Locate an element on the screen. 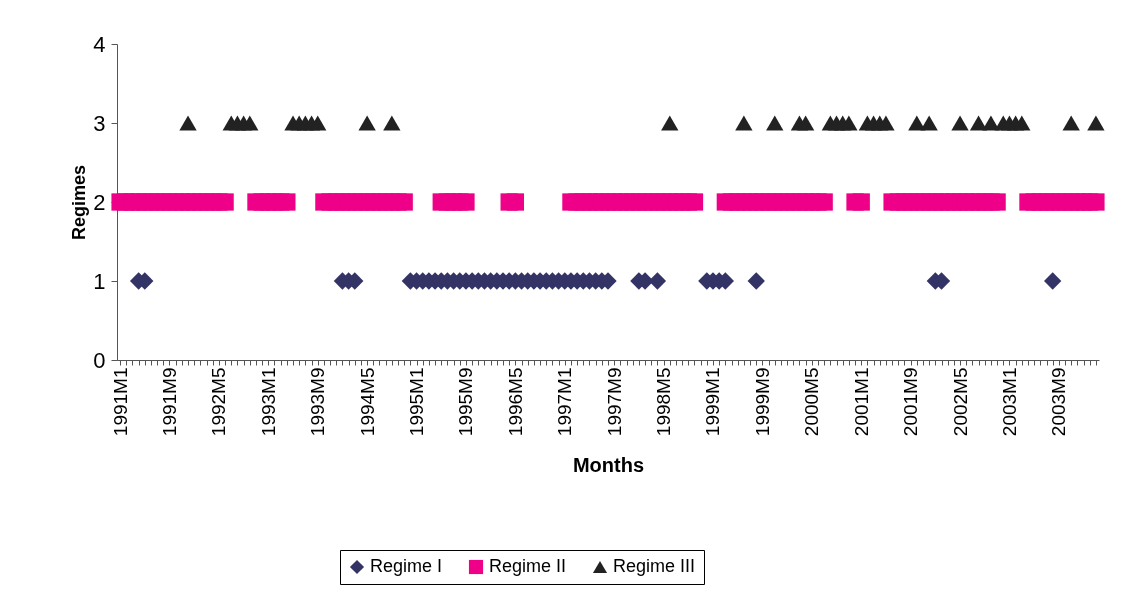  x-tick-label: 2001M9 is located at coordinates (911, 402).